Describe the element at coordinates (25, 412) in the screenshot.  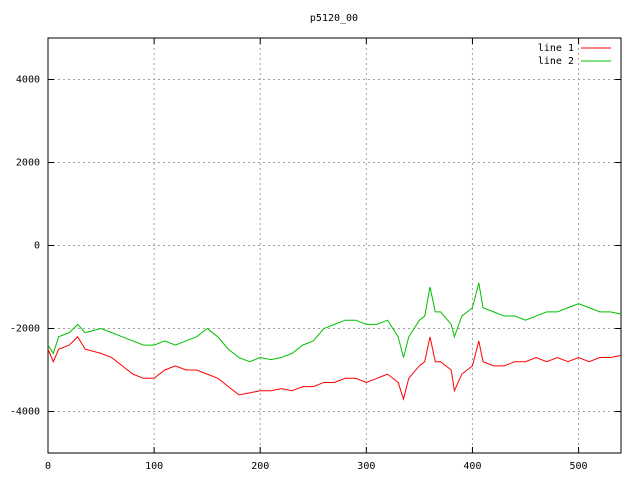
I see `y-tick-label: -4000` at that location.